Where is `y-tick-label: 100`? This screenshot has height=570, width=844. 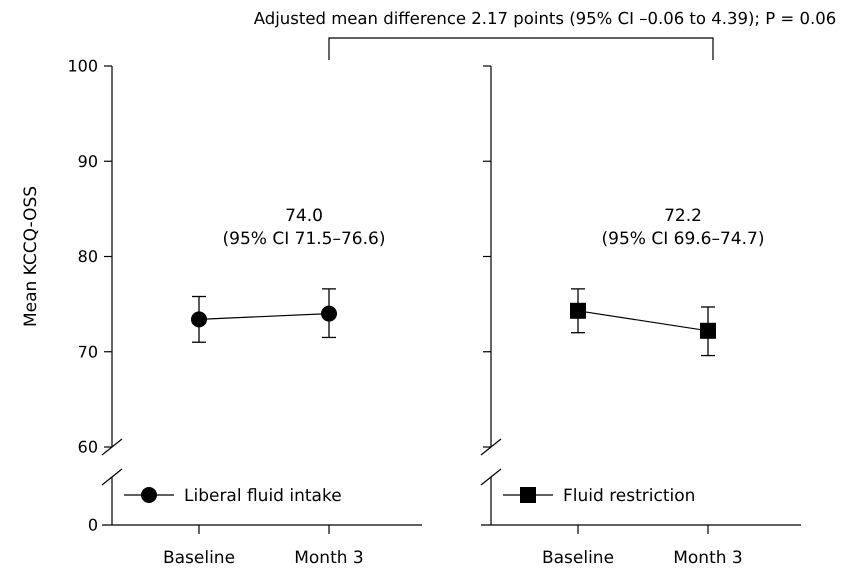
y-tick-label: 100 is located at coordinates (82, 66).